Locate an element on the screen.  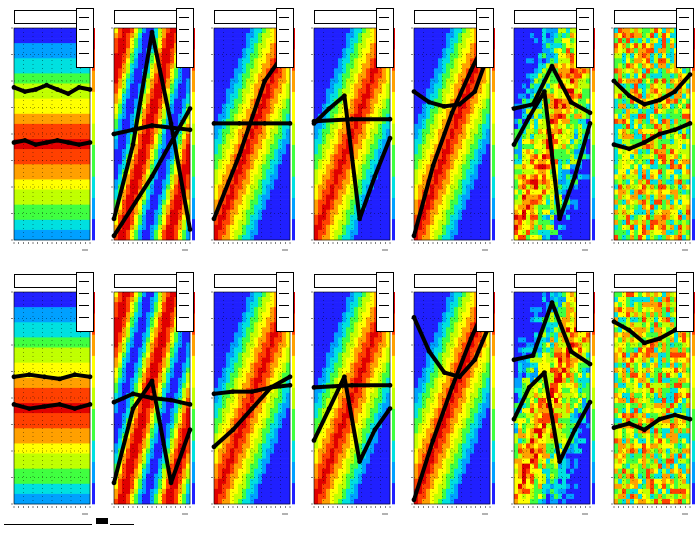
stats-entry is located at coordinates (484, 53).